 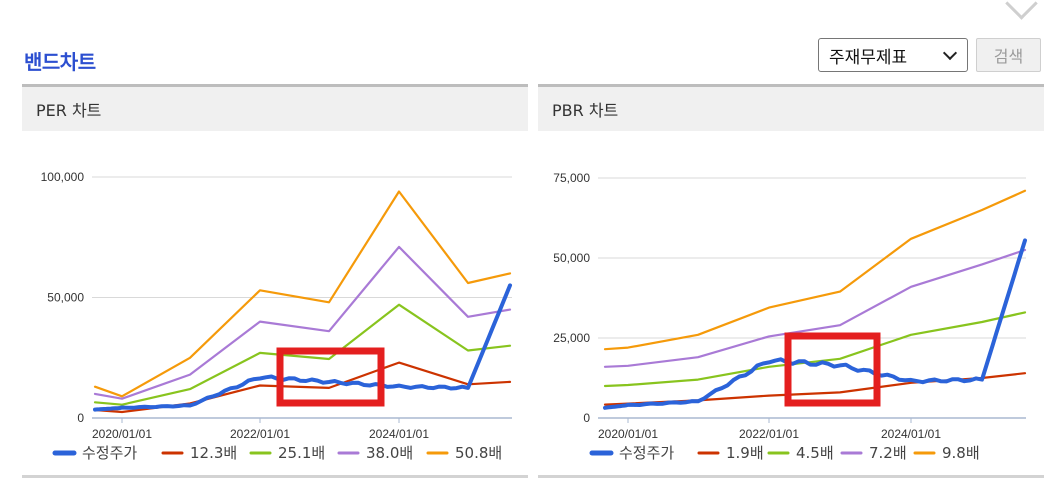 I want to click on statement-type-select: 주재무제표, so click(x=893, y=55).